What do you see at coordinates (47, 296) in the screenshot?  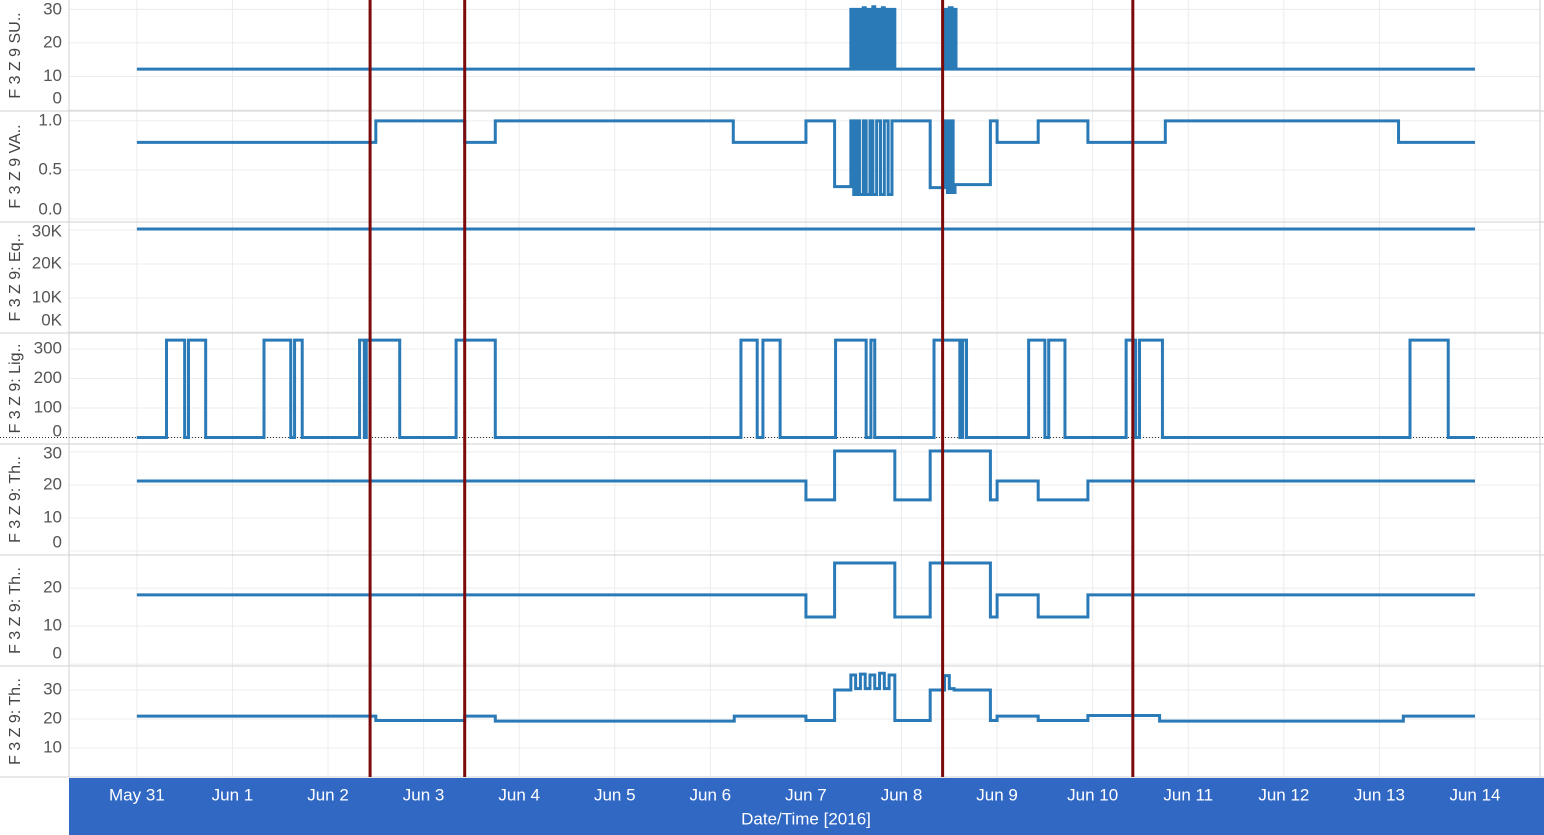 I see `y-tick-label: 10K` at bounding box center [47, 296].